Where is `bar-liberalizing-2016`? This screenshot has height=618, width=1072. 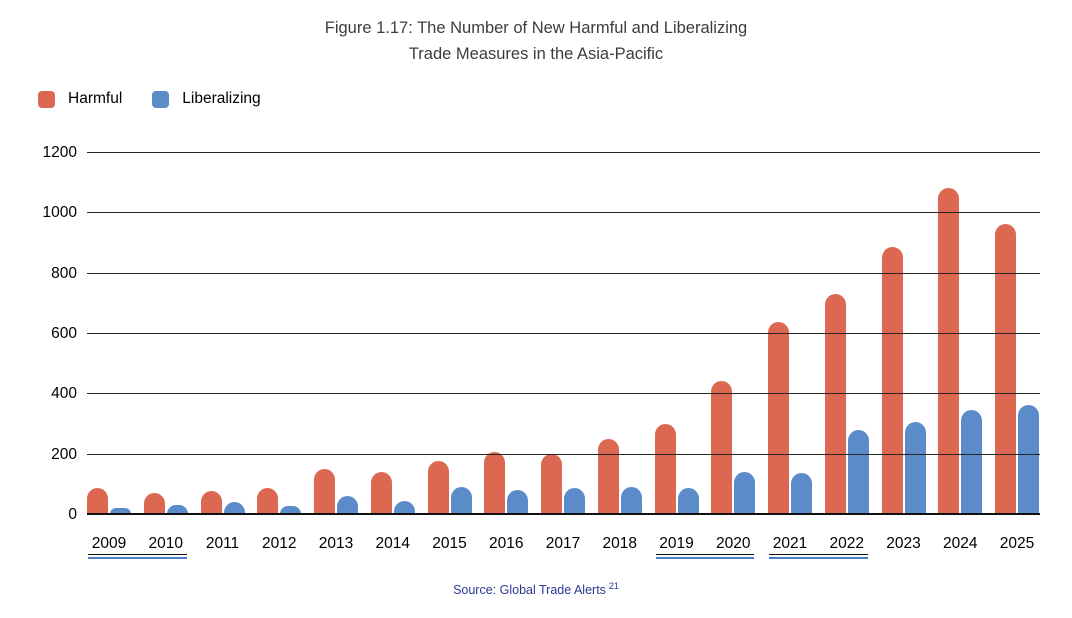
bar-liberalizing-2016 is located at coordinates (518, 501).